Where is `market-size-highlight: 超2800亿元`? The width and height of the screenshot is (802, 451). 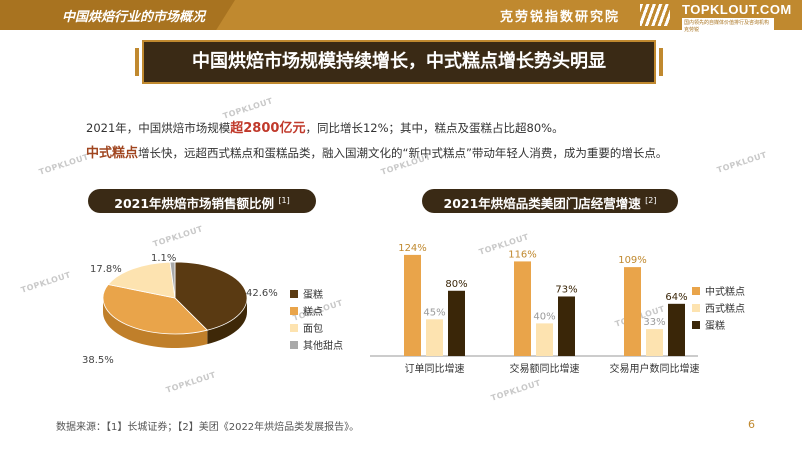
market-size-highlight: 超2800亿元 is located at coordinates (268, 128).